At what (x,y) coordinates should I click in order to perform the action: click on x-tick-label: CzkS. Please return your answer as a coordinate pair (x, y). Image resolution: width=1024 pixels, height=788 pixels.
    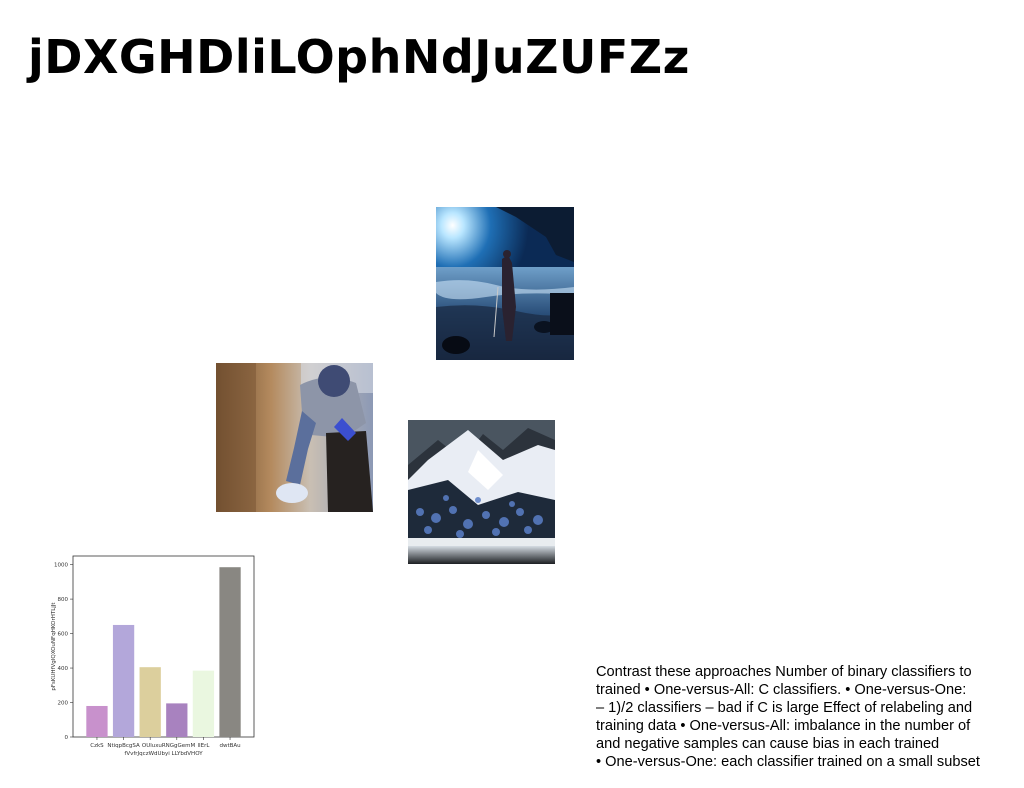
    Looking at the image, I should click on (97, 746).